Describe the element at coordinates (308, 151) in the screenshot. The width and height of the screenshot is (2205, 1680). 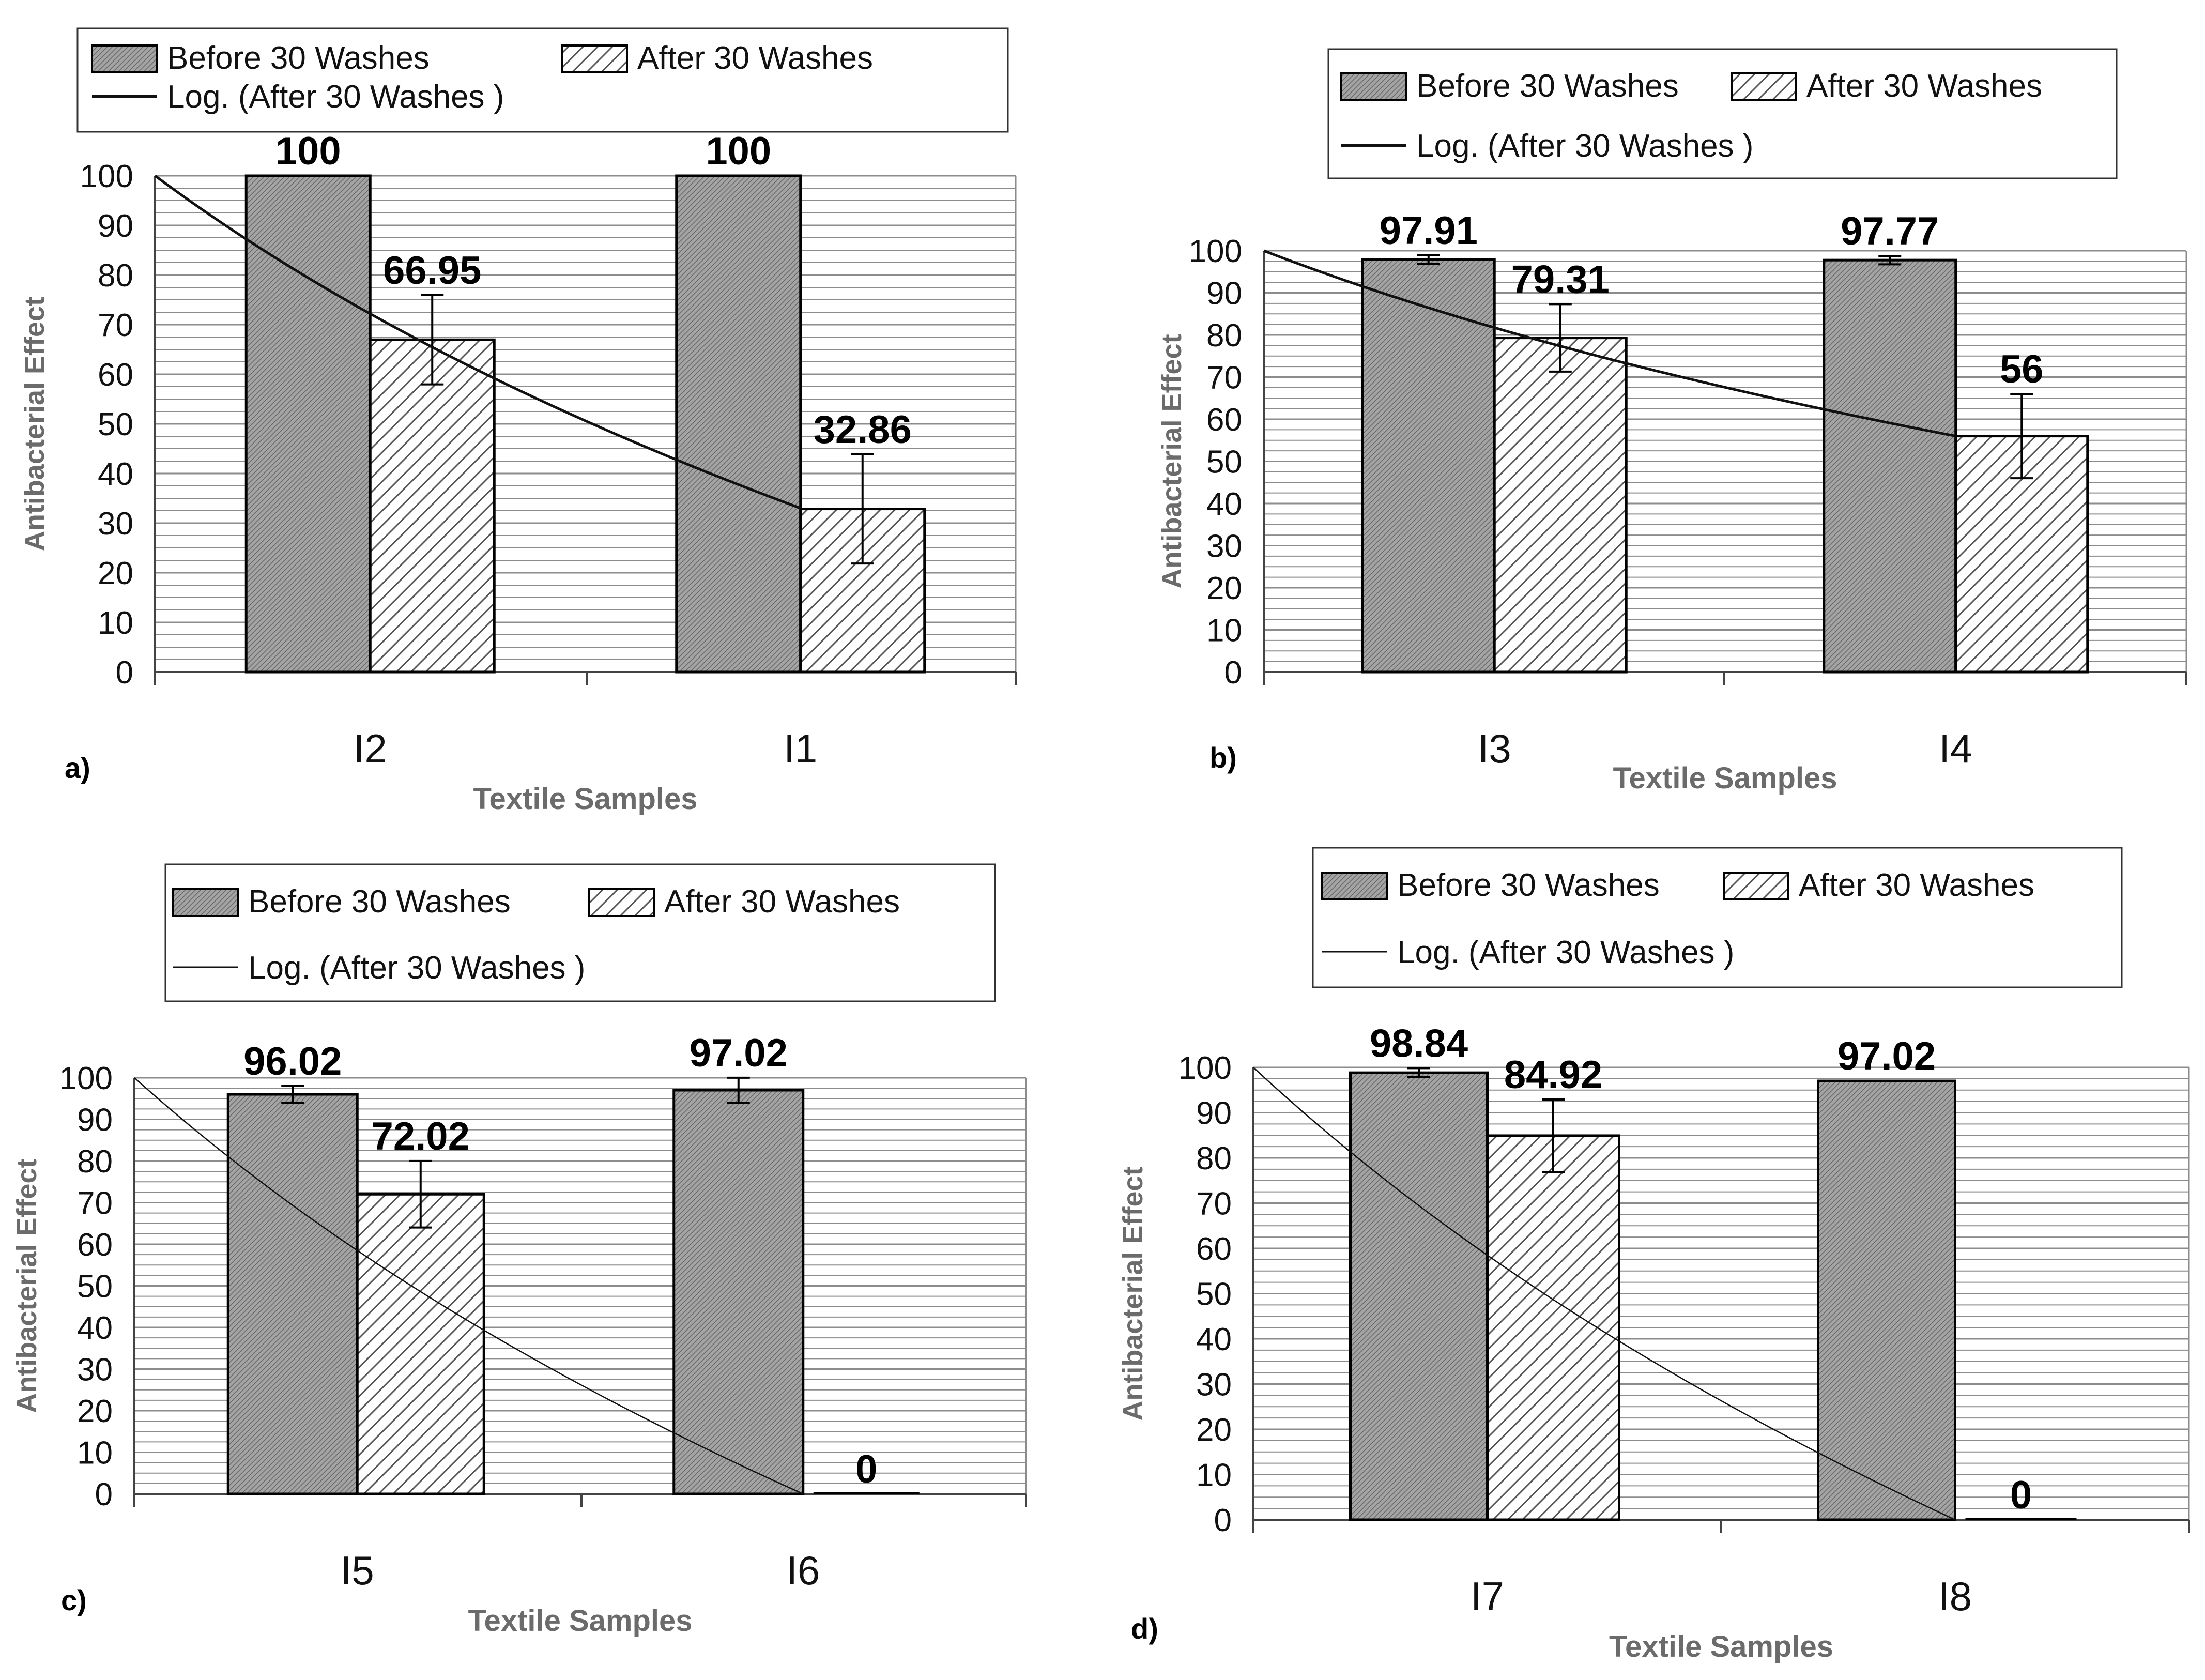
I see `data-label: 100` at that location.